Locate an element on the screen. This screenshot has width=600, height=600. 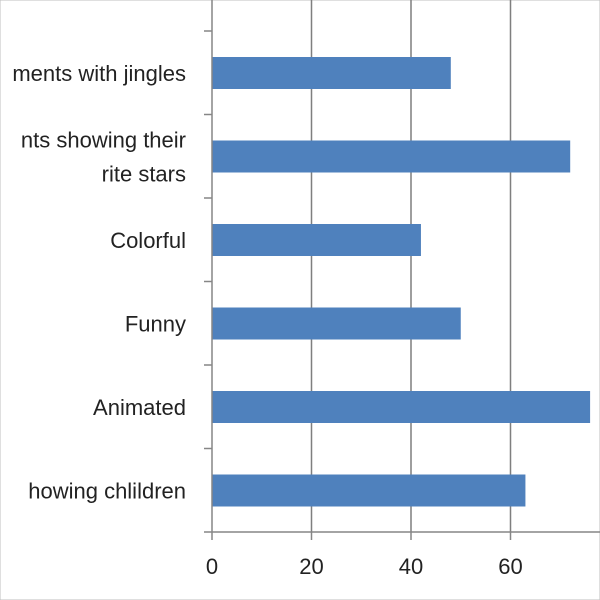
category-label: Animated is located at coordinates (139, 407).